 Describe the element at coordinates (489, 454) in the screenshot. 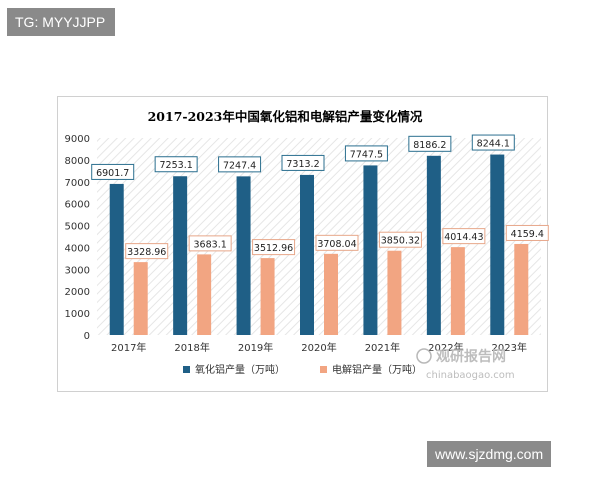

I see `bottom-right-tag: www.sjzdmg.com` at that location.